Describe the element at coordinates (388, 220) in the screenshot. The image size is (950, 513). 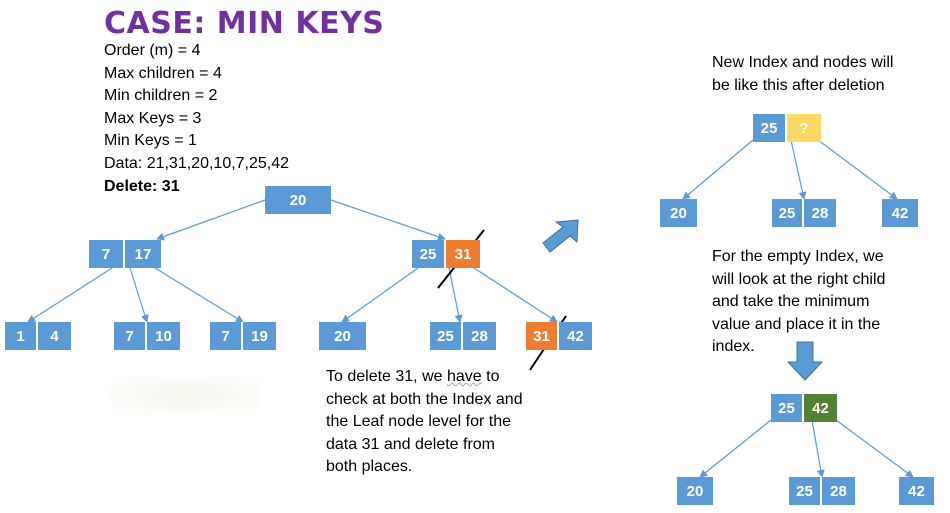
I see `edge-root-to-index-right` at that location.